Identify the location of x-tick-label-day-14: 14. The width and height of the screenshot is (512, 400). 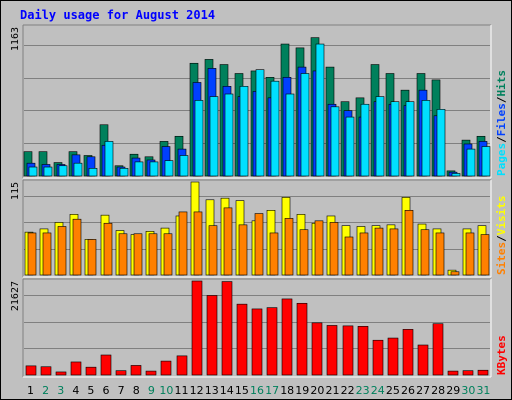
(227, 390).